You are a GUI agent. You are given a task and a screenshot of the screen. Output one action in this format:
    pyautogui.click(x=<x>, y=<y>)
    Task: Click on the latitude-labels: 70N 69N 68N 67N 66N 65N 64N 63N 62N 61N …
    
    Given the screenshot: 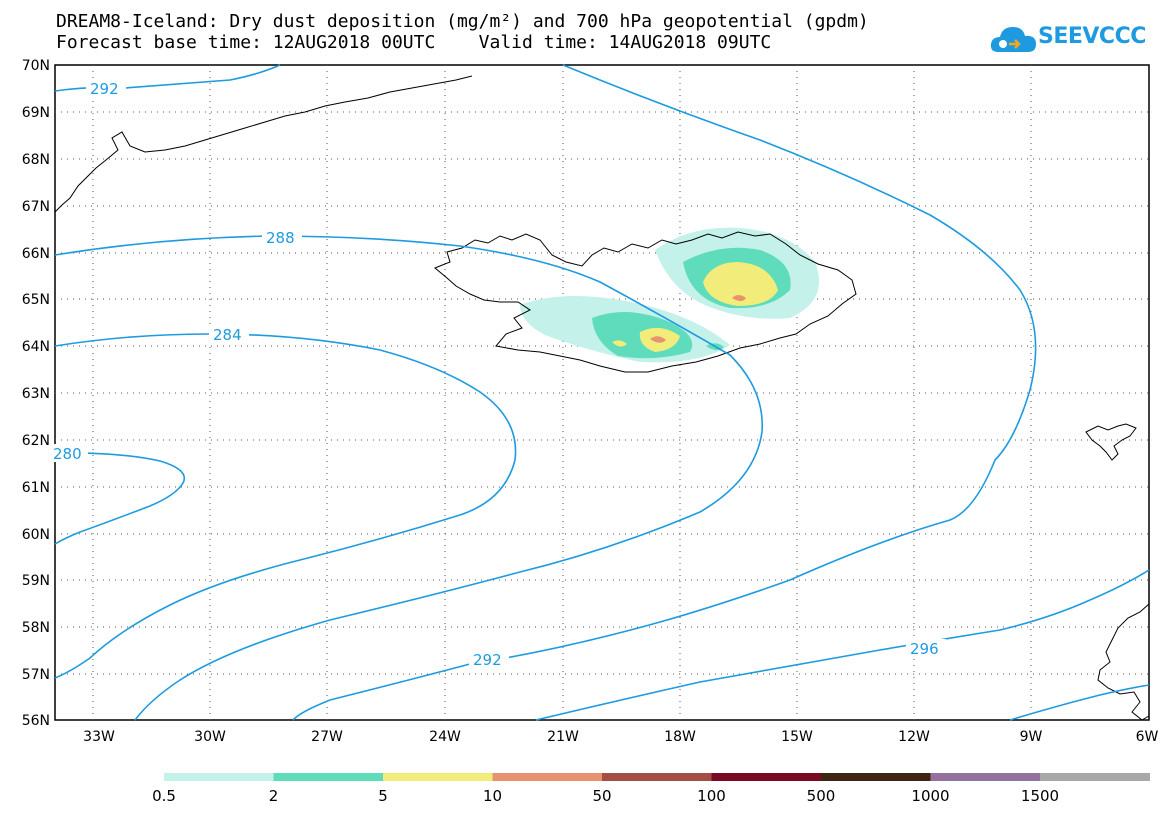 What is the action you would take?
    pyautogui.click(x=36, y=393)
    